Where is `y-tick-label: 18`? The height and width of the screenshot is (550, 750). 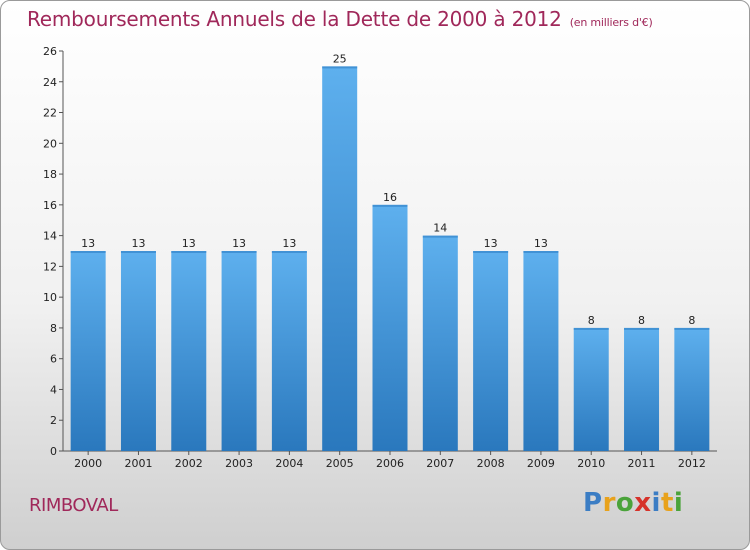 y-tick-label: 18 is located at coordinates (50, 174).